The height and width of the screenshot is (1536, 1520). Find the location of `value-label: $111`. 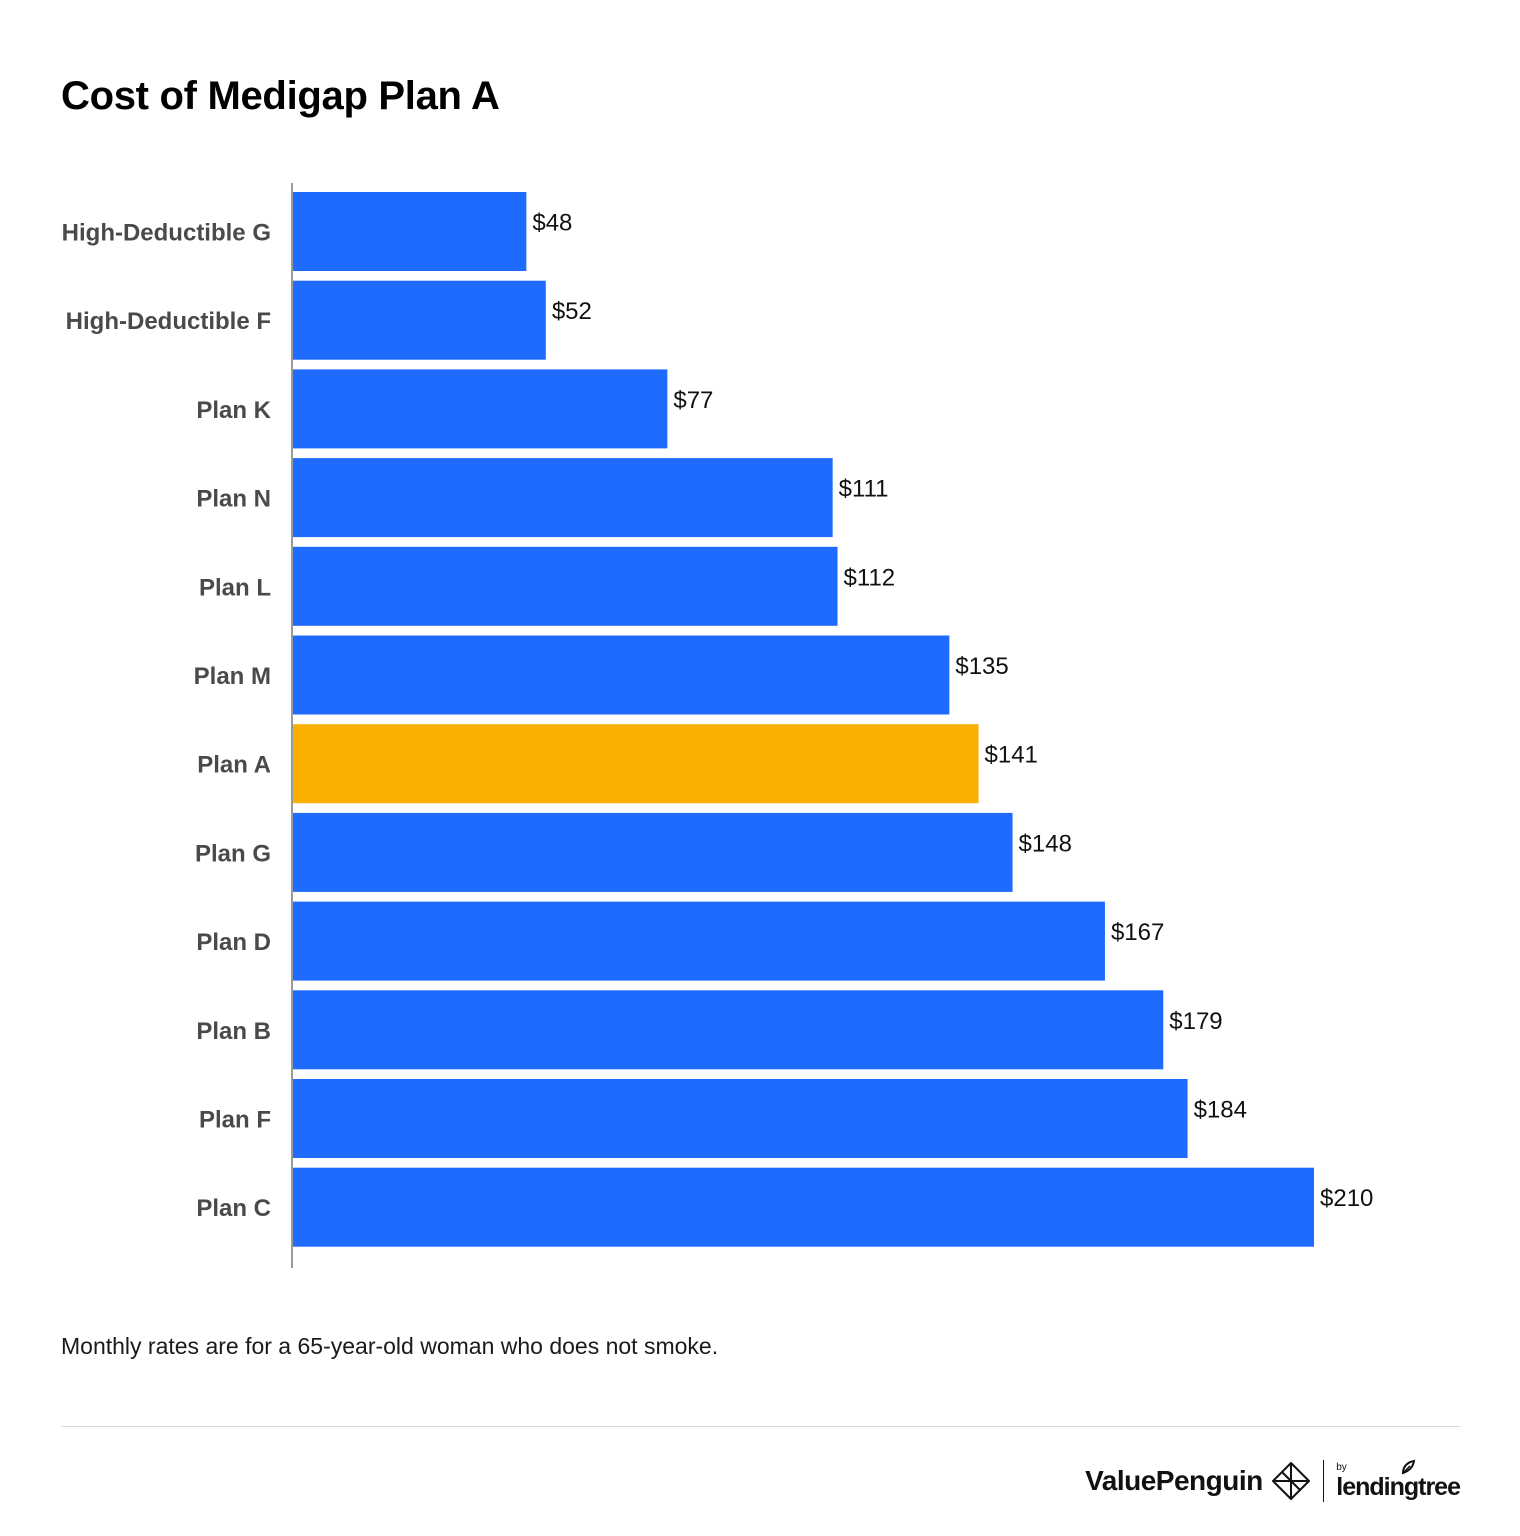

value-label: $111 is located at coordinates (864, 489).